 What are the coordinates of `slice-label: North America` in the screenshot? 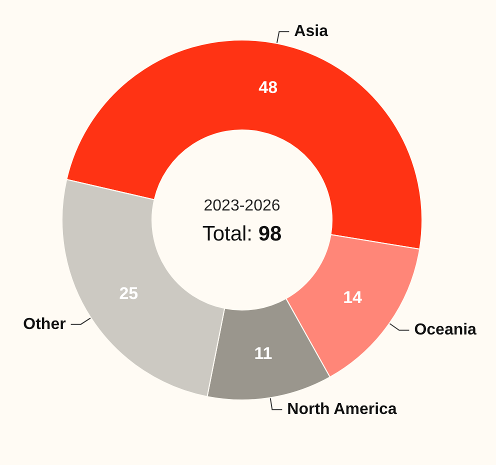 It's located at (342, 409).